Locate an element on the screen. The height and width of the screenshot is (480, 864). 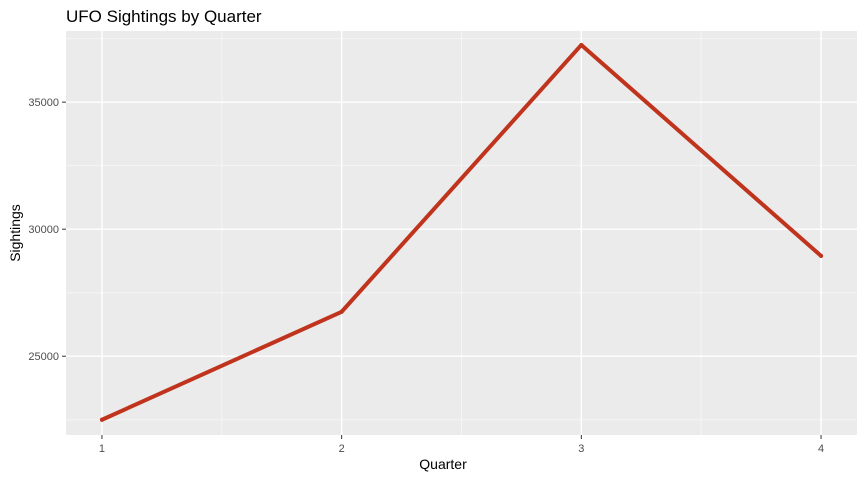
y-axis: 25000 30000 35000 is located at coordinates (47, 230).